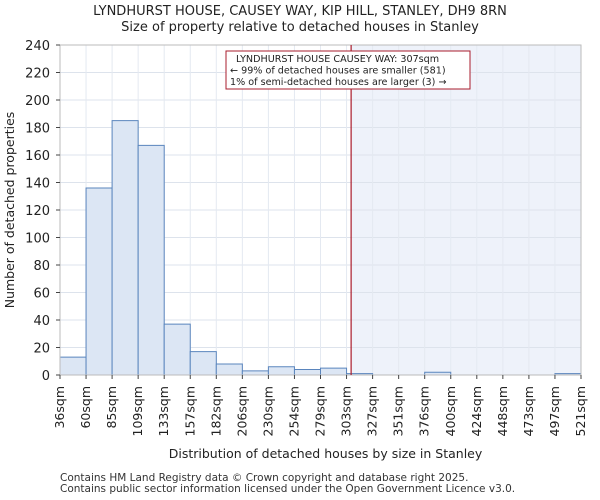 The image size is (600, 500). Describe the element at coordinates (372, 411) in the screenshot. I see `x-tick-label: 327sqm` at that location.